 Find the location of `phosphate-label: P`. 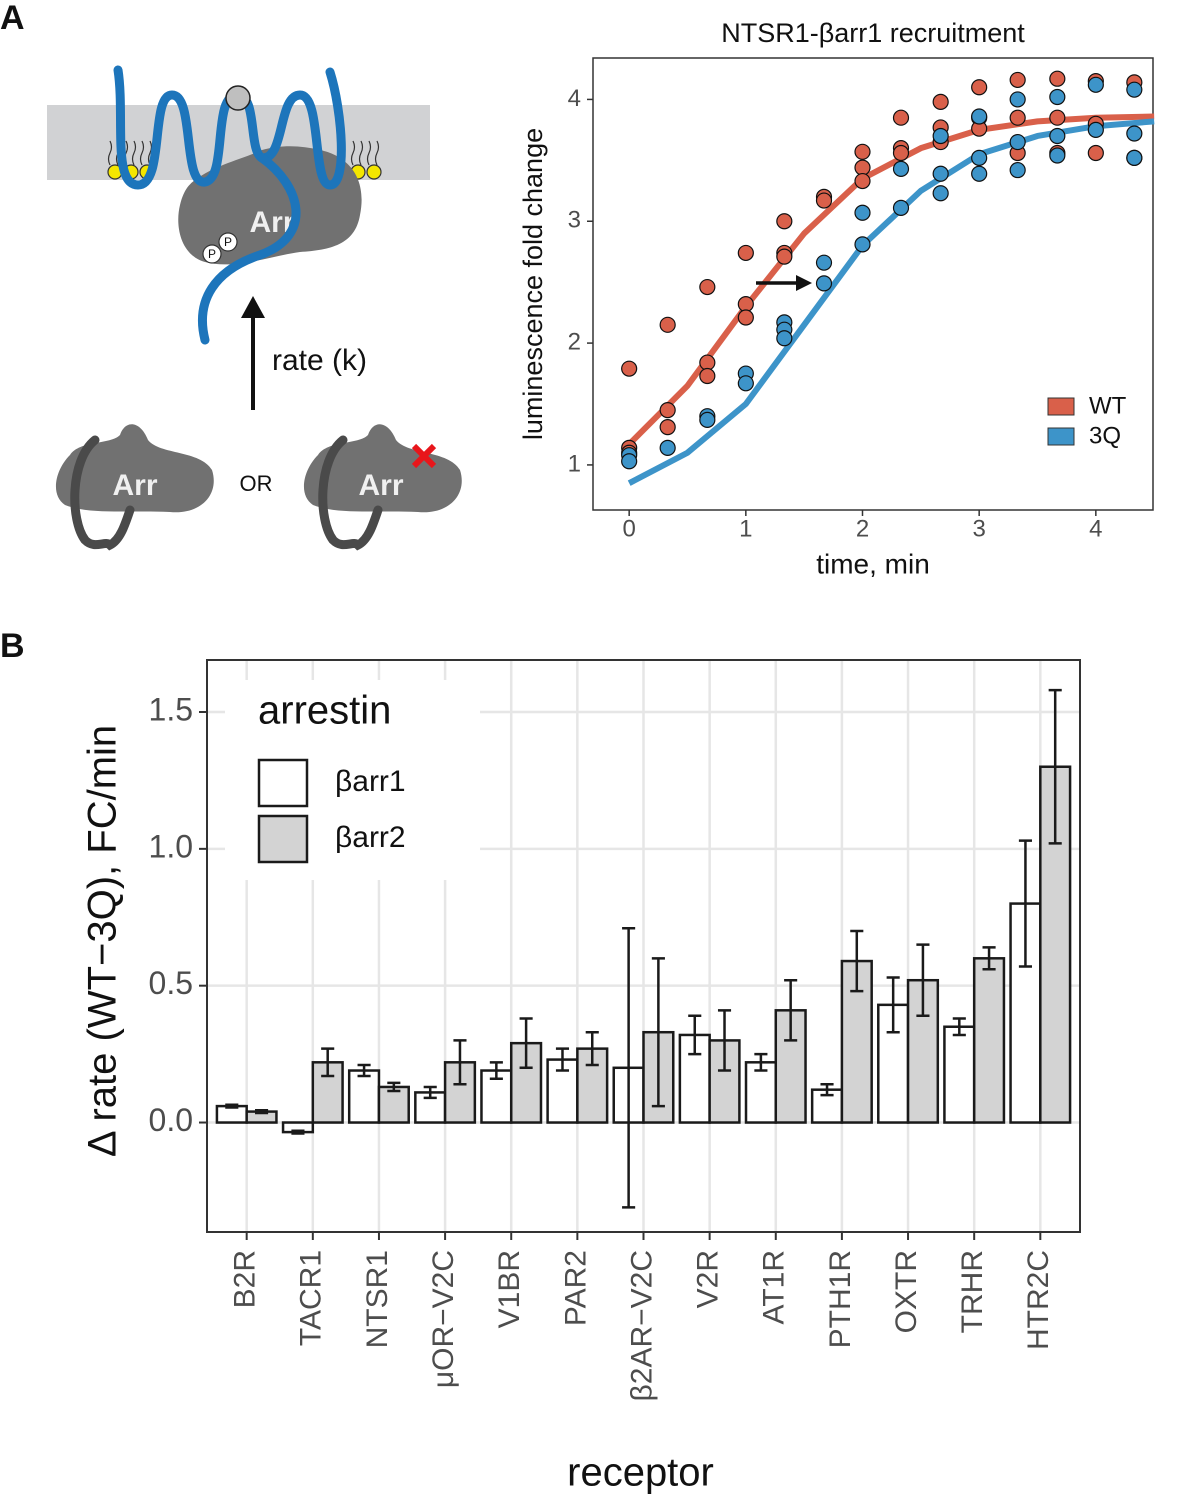

phosphate-label: P is located at coordinates (228, 242).